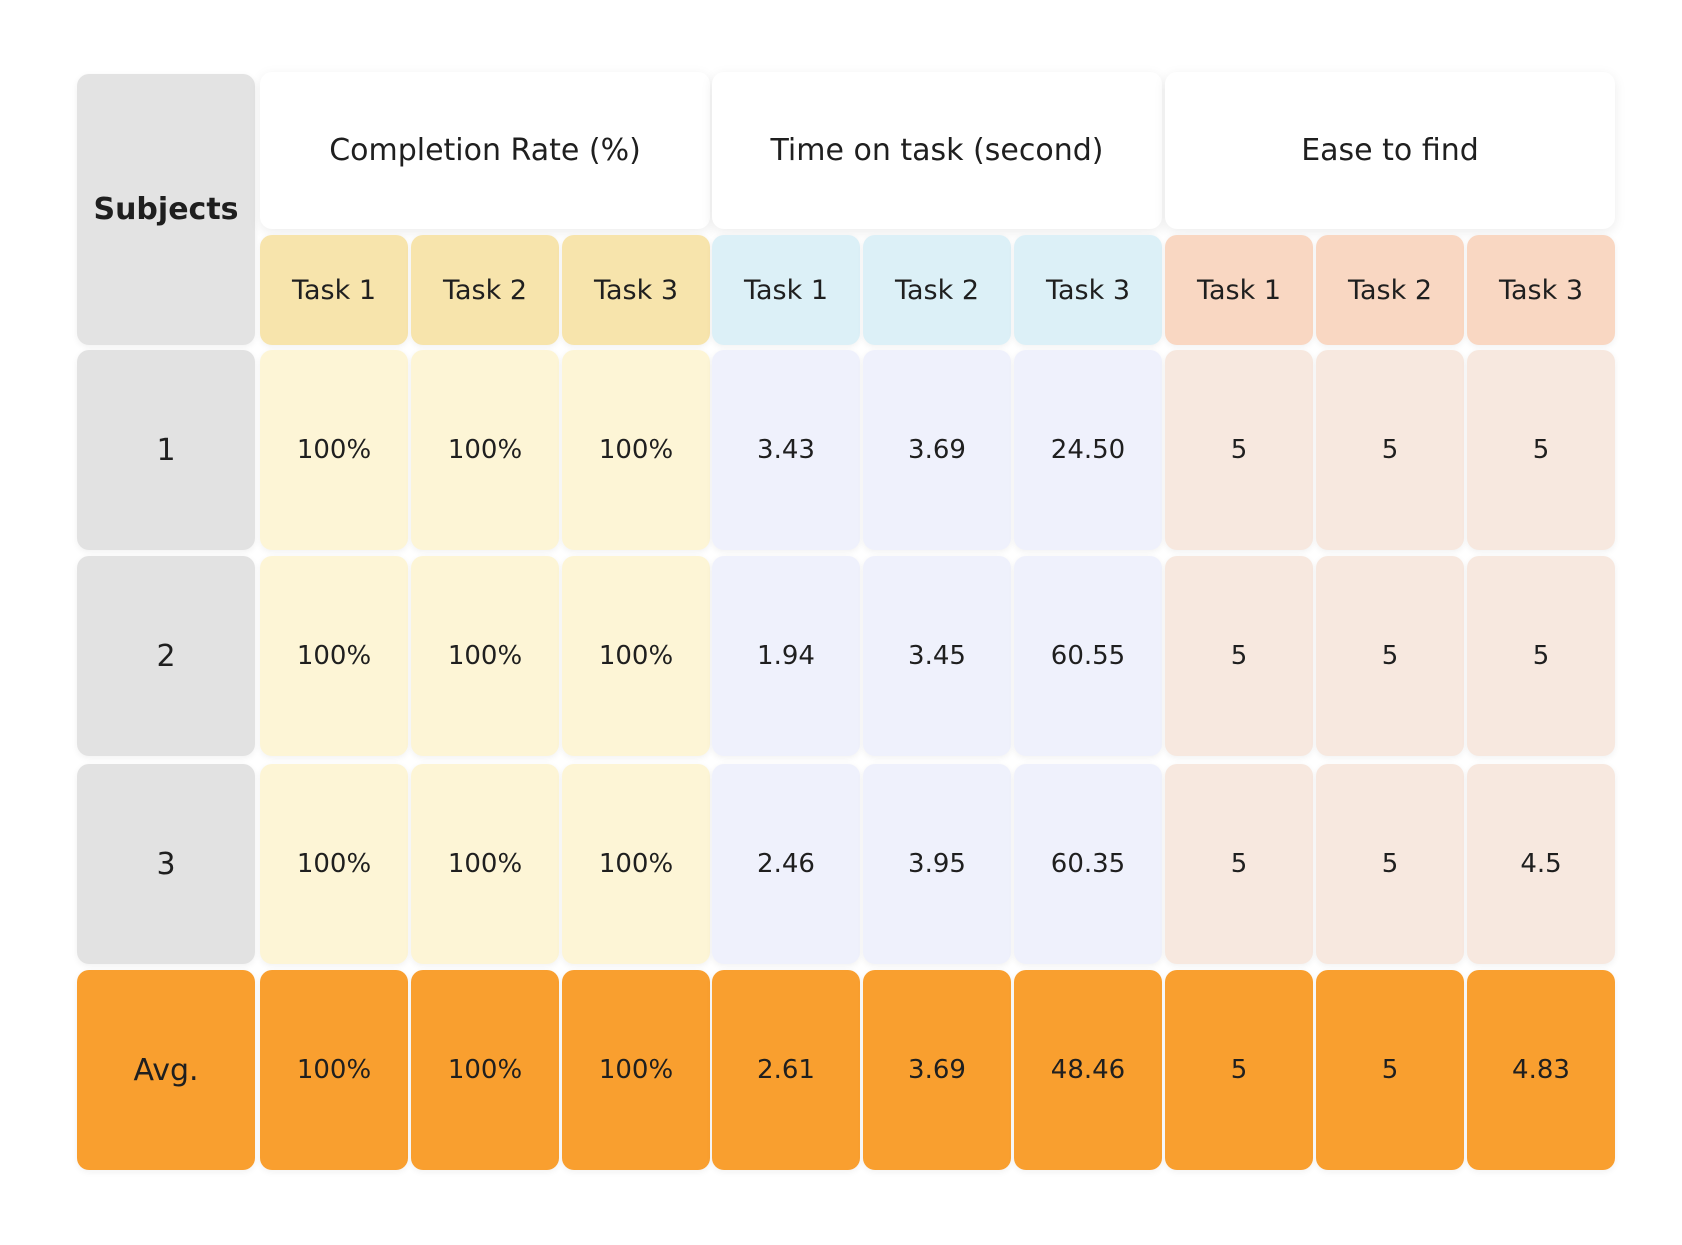  Describe the element at coordinates (937, 1070) in the screenshot. I see `average-cell: 3.69` at that location.